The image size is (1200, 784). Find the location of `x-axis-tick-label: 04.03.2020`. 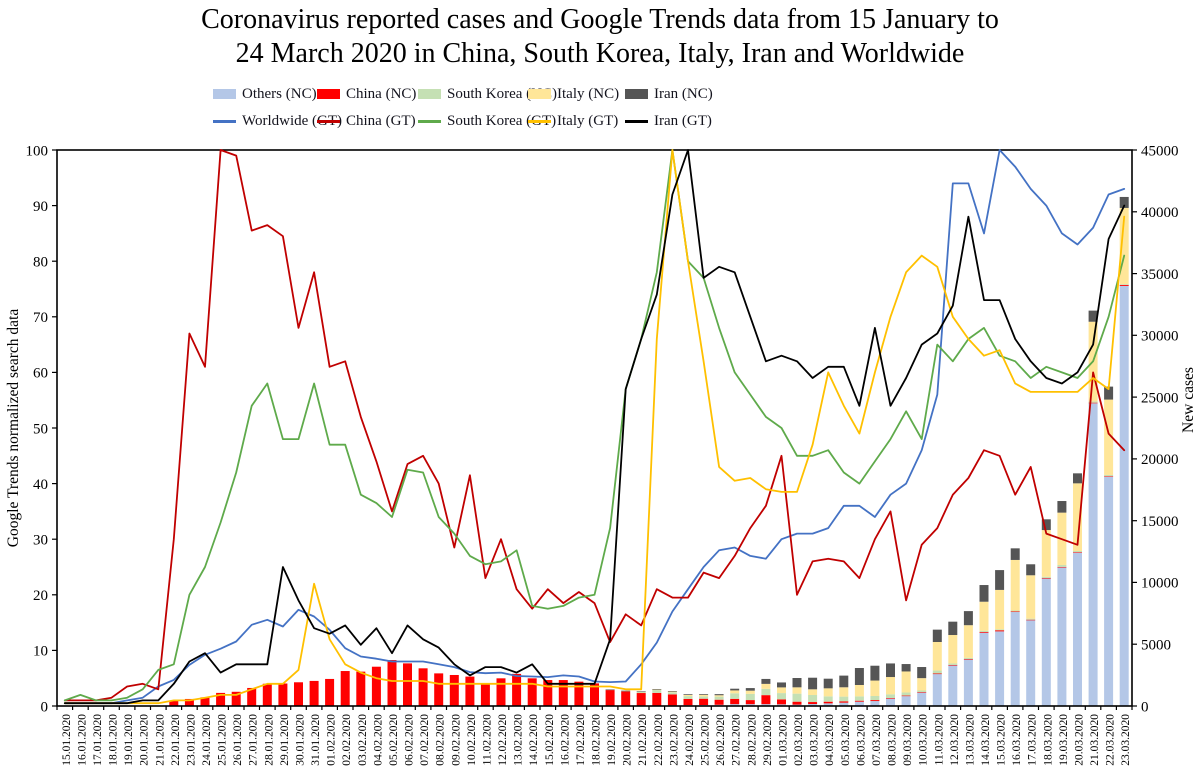

x-axis-tick-label: 04.03.2020 is located at coordinates (830, 740).